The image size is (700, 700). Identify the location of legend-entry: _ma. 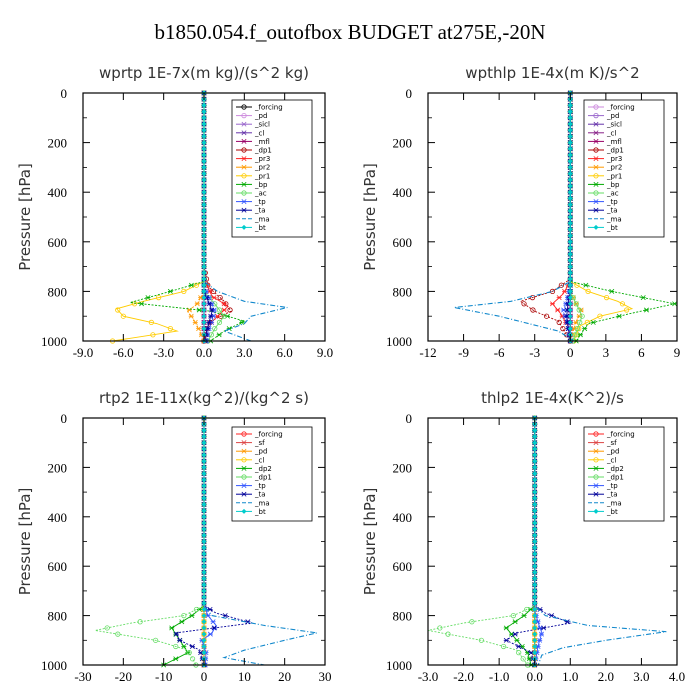
(614, 503).